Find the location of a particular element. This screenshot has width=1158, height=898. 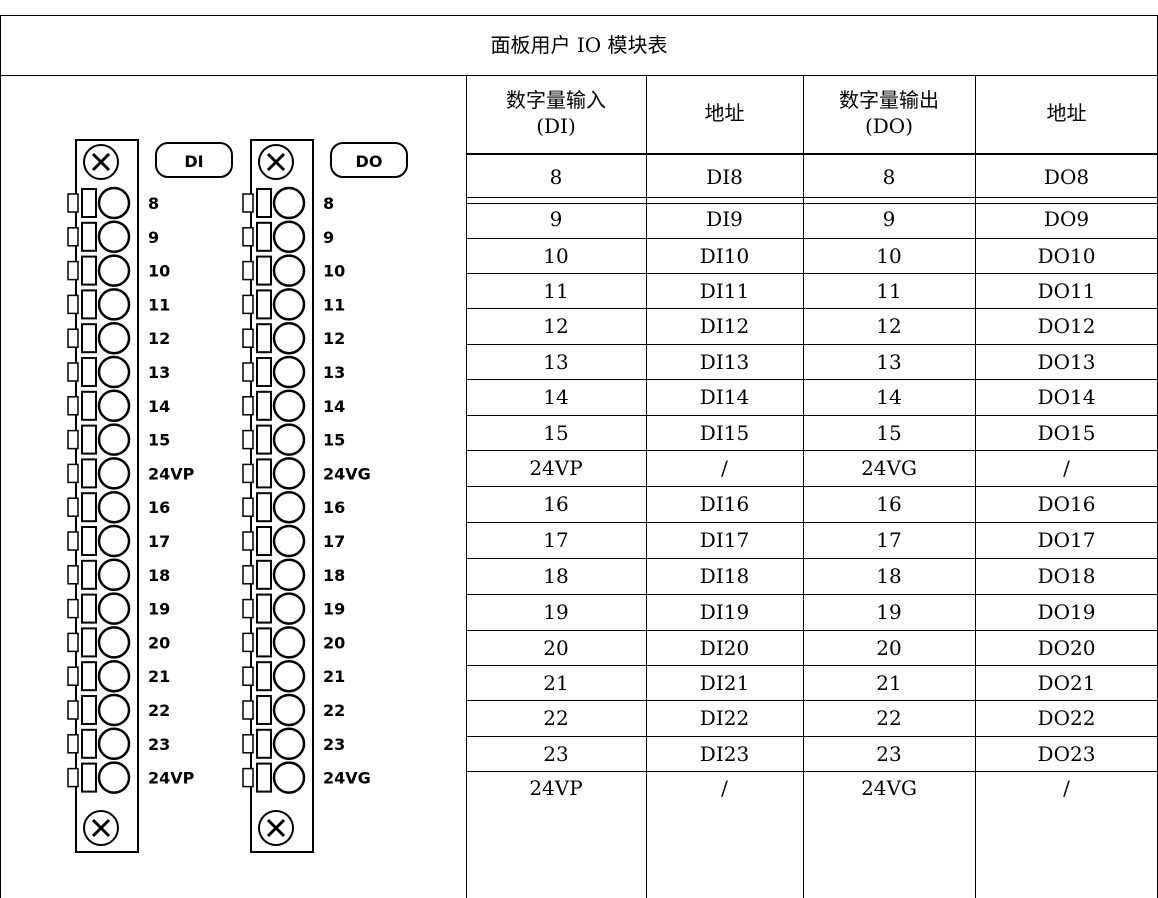

table-cell: DI12 is located at coordinates (724, 326).